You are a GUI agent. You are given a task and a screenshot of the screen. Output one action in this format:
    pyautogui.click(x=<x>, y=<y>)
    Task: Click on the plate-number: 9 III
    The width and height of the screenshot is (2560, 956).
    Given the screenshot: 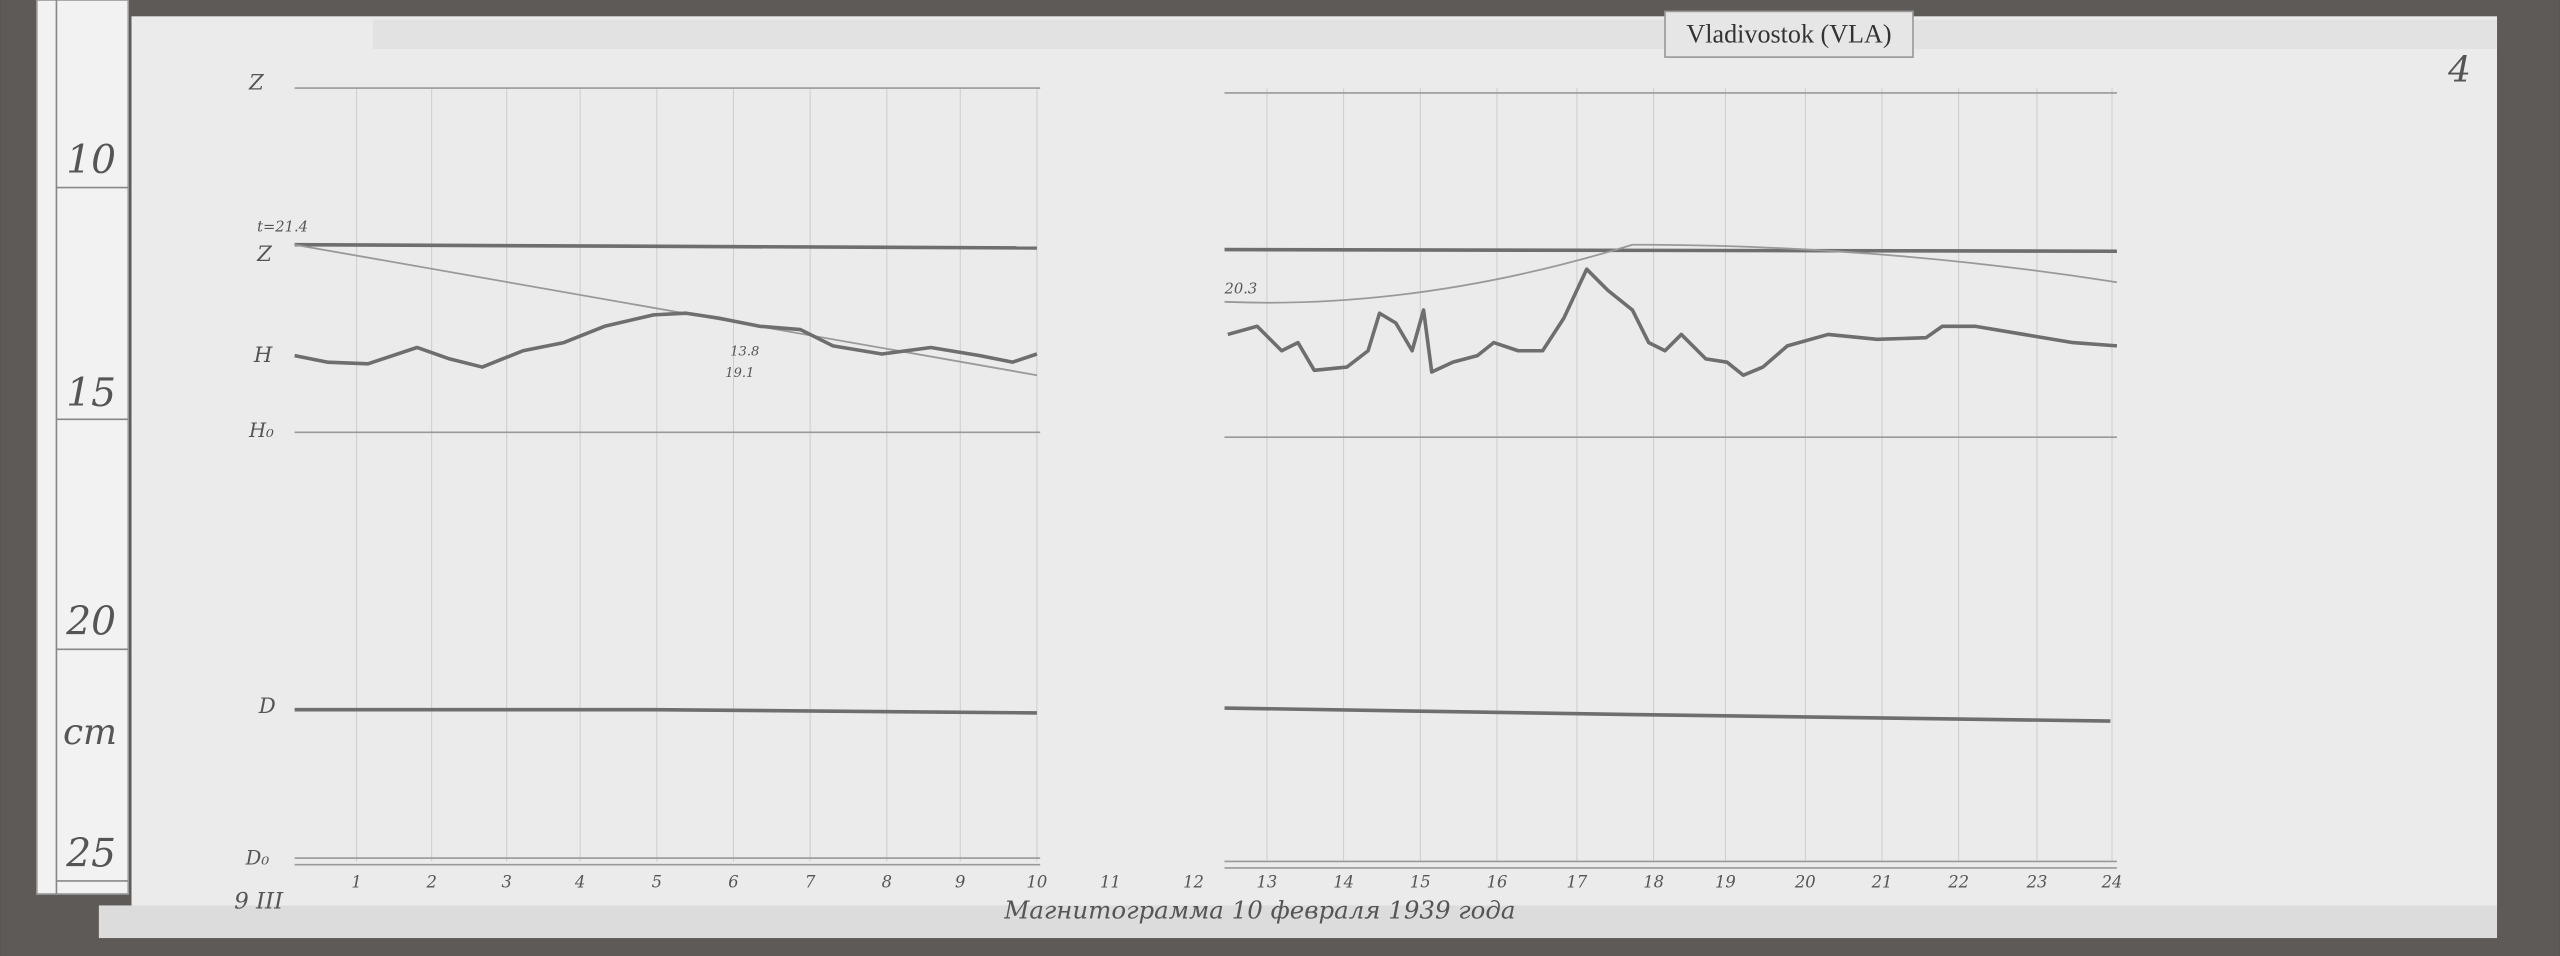 What is the action you would take?
    pyautogui.click(x=259, y=902)
    